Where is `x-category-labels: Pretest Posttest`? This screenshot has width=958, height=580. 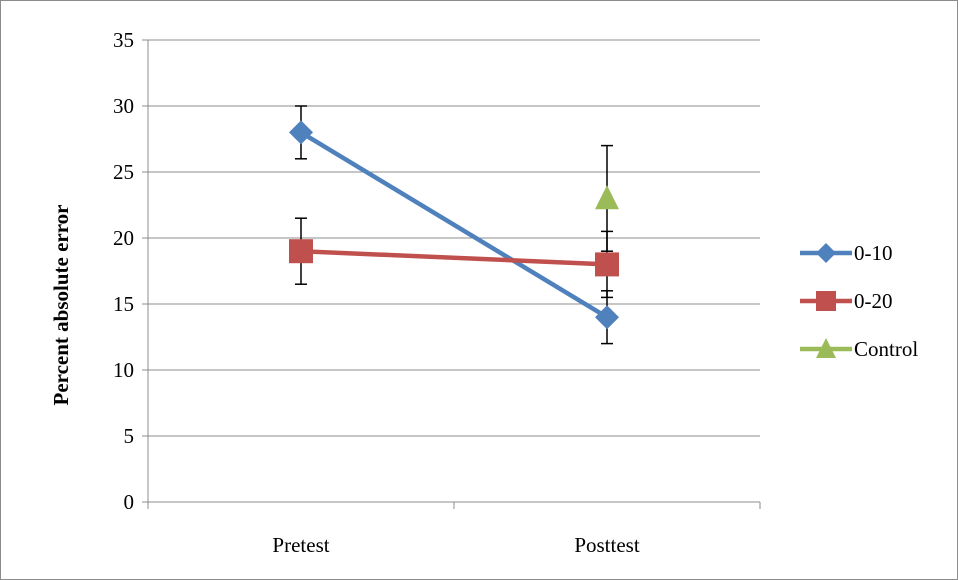 x-category-labels: Pretest Posttest is located at coordinates (455, 545).